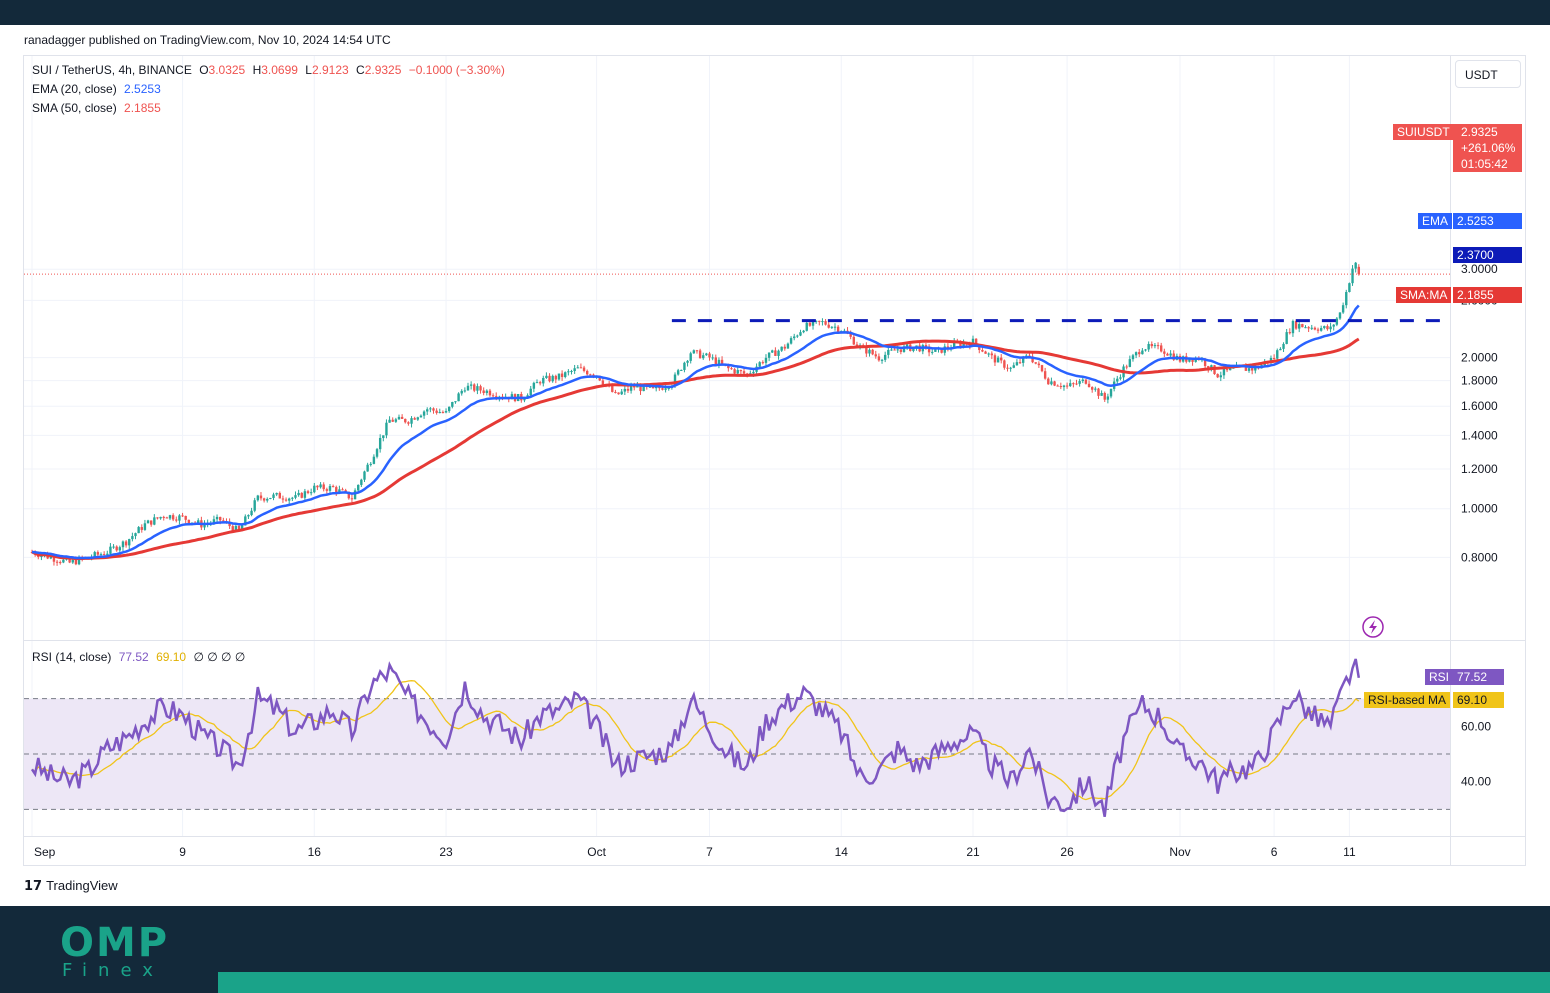  Describe the element at coordinates (383, 70) in the screenshot. I see `close-value: 2.9325` at that location.